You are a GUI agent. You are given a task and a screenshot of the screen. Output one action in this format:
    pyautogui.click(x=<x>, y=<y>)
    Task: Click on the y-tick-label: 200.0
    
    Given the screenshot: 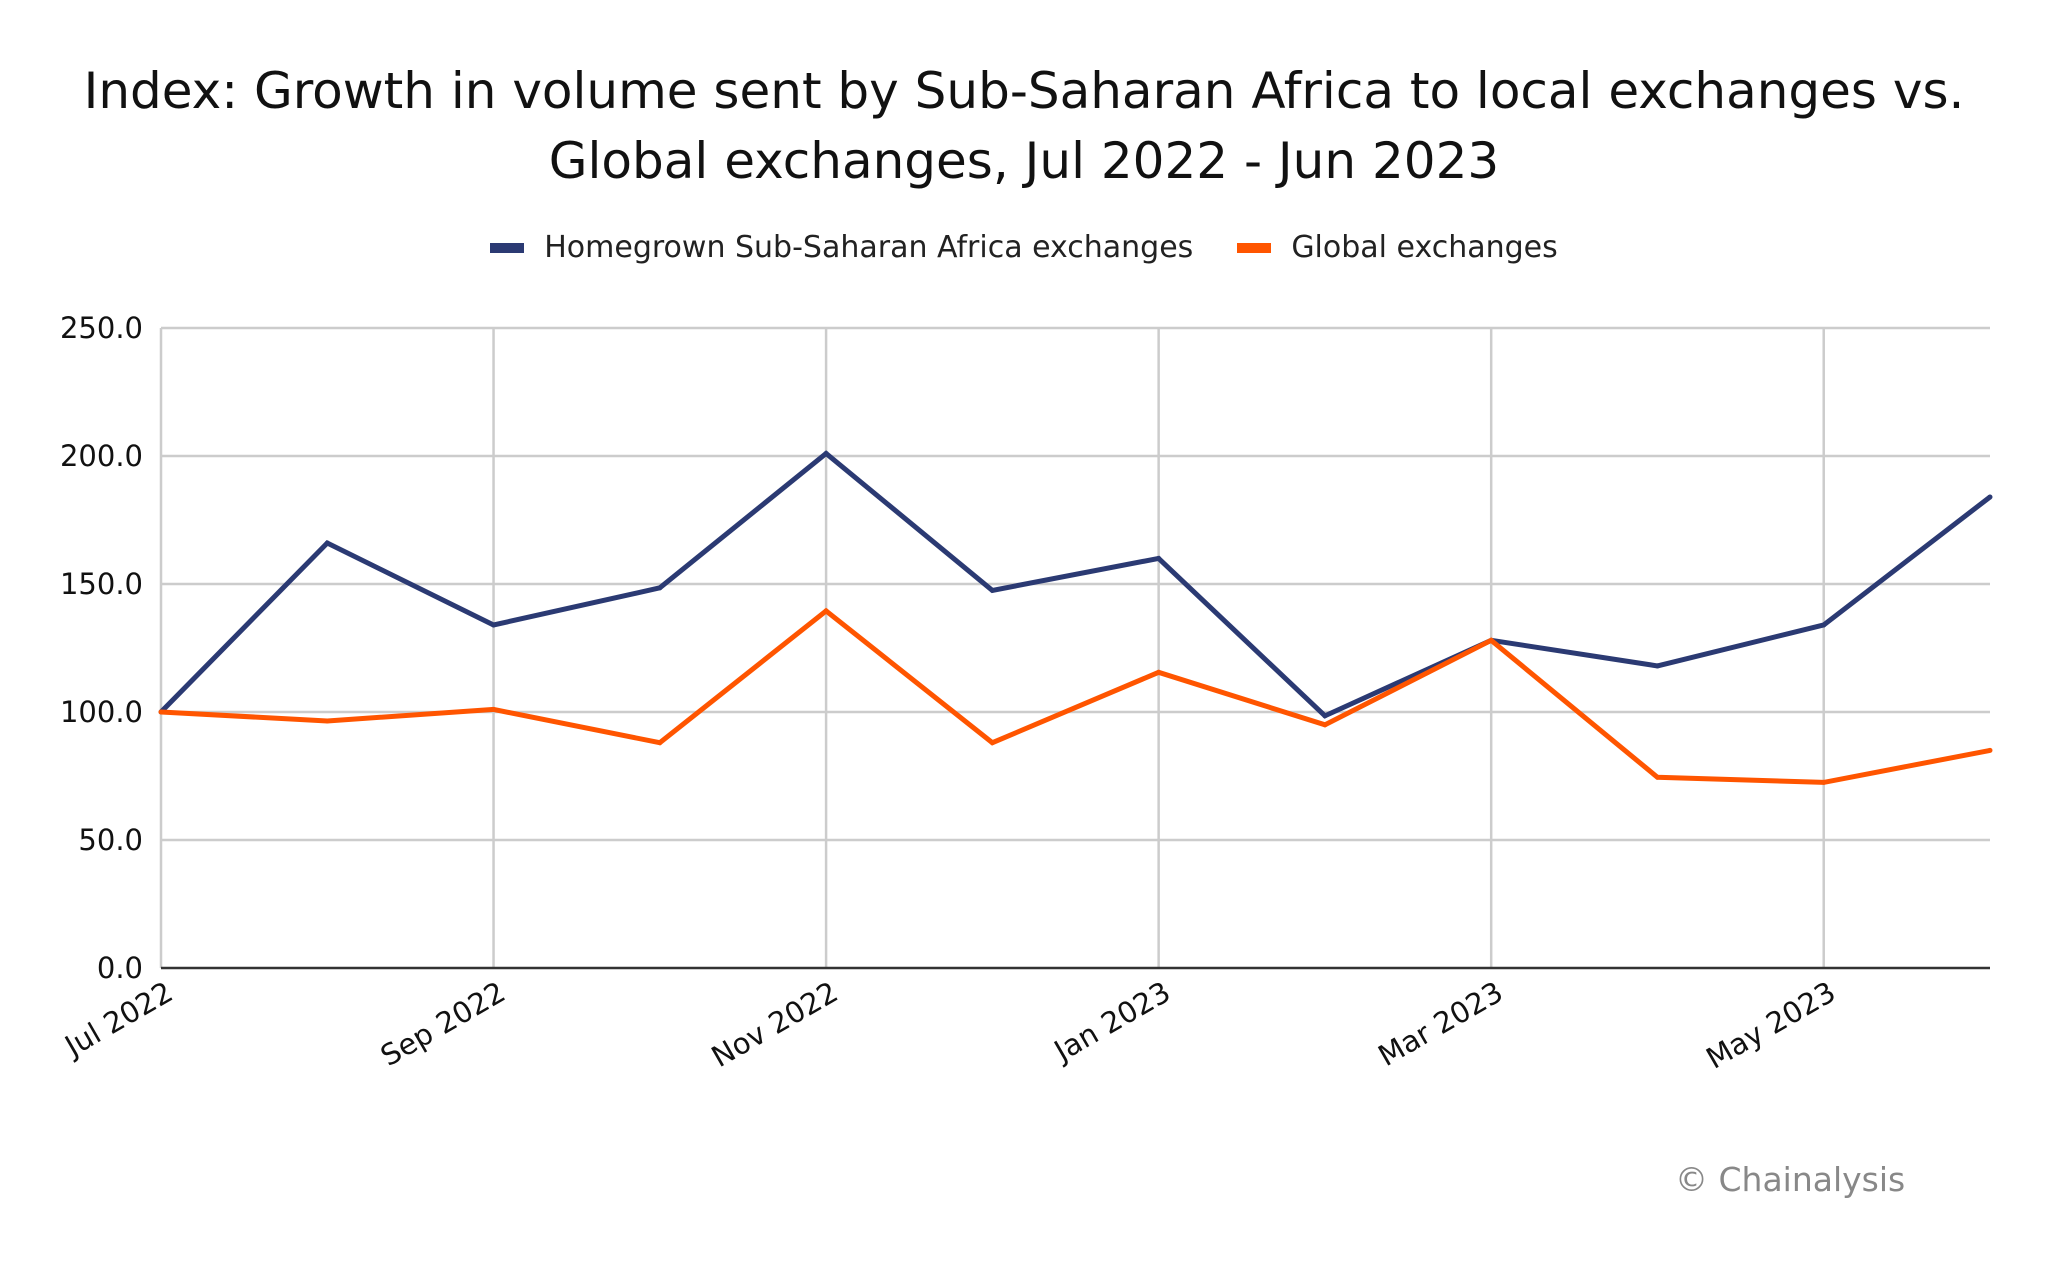 What is the action you would take?
    pyautogui.click(x=101, y=456)
    